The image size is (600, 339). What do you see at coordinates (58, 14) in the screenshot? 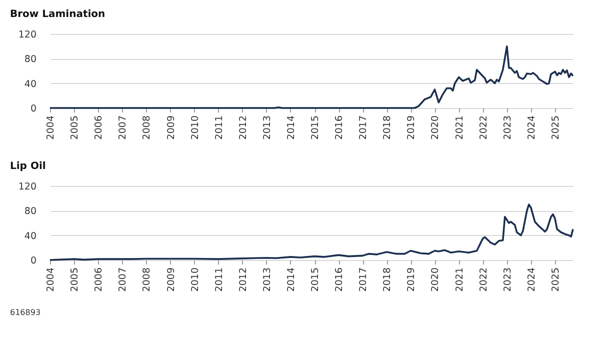
I see `chart-title: Brow Lamination` at bounding box center [58, 14].